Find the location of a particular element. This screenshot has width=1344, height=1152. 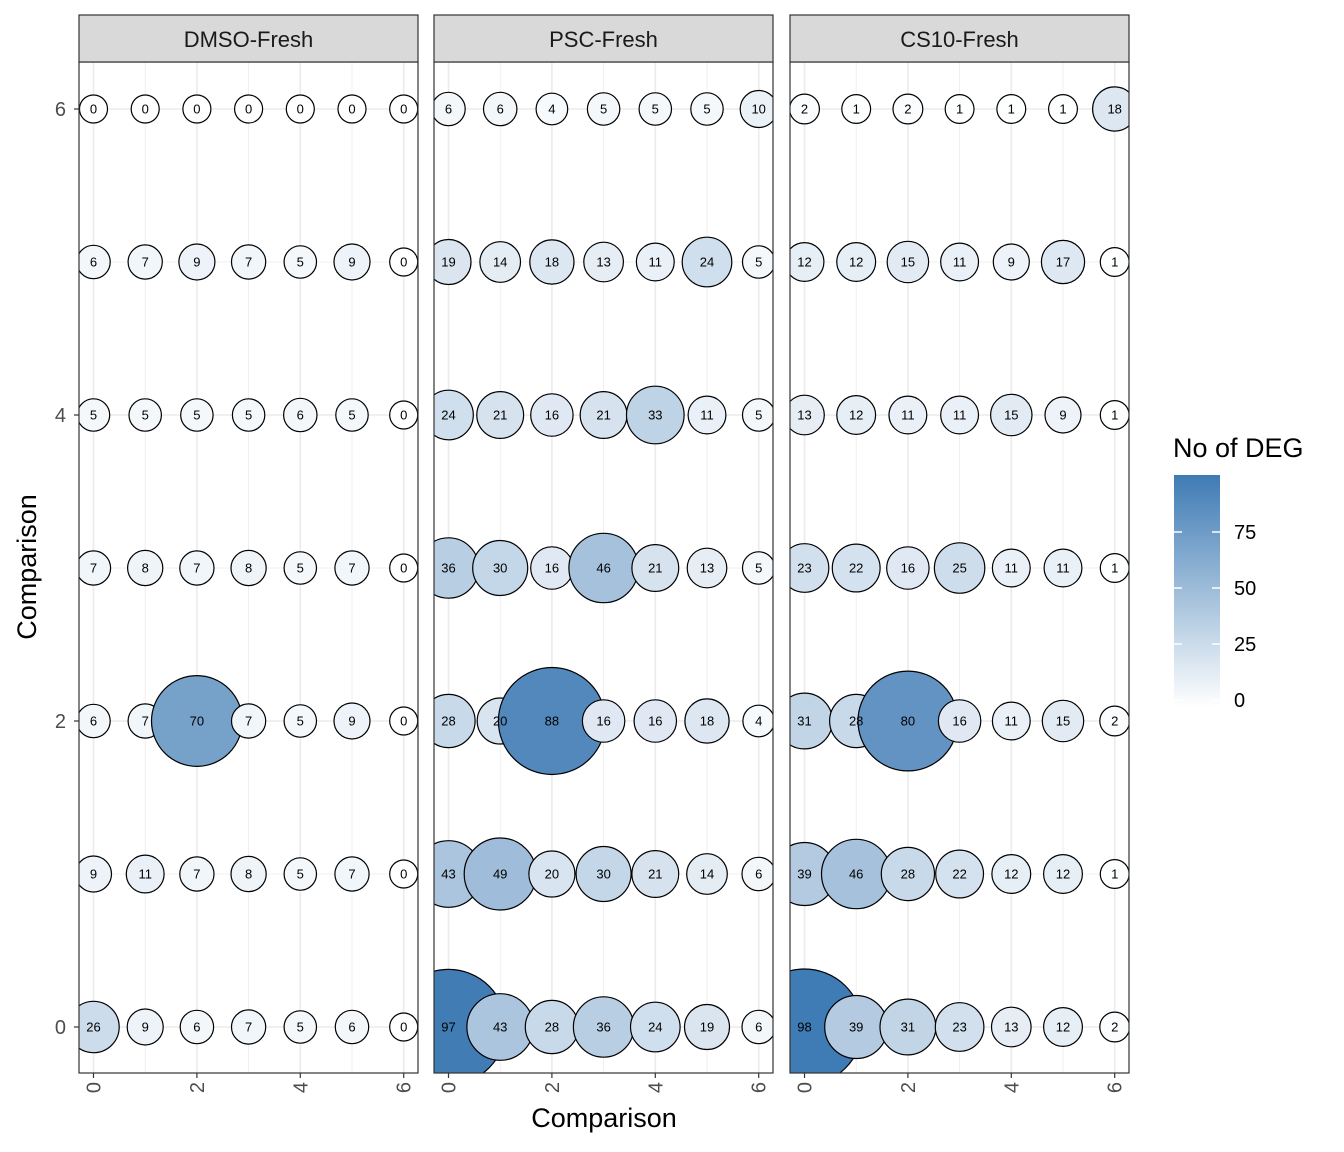

bubble-label: 49 is located at coordinates (500, 874).